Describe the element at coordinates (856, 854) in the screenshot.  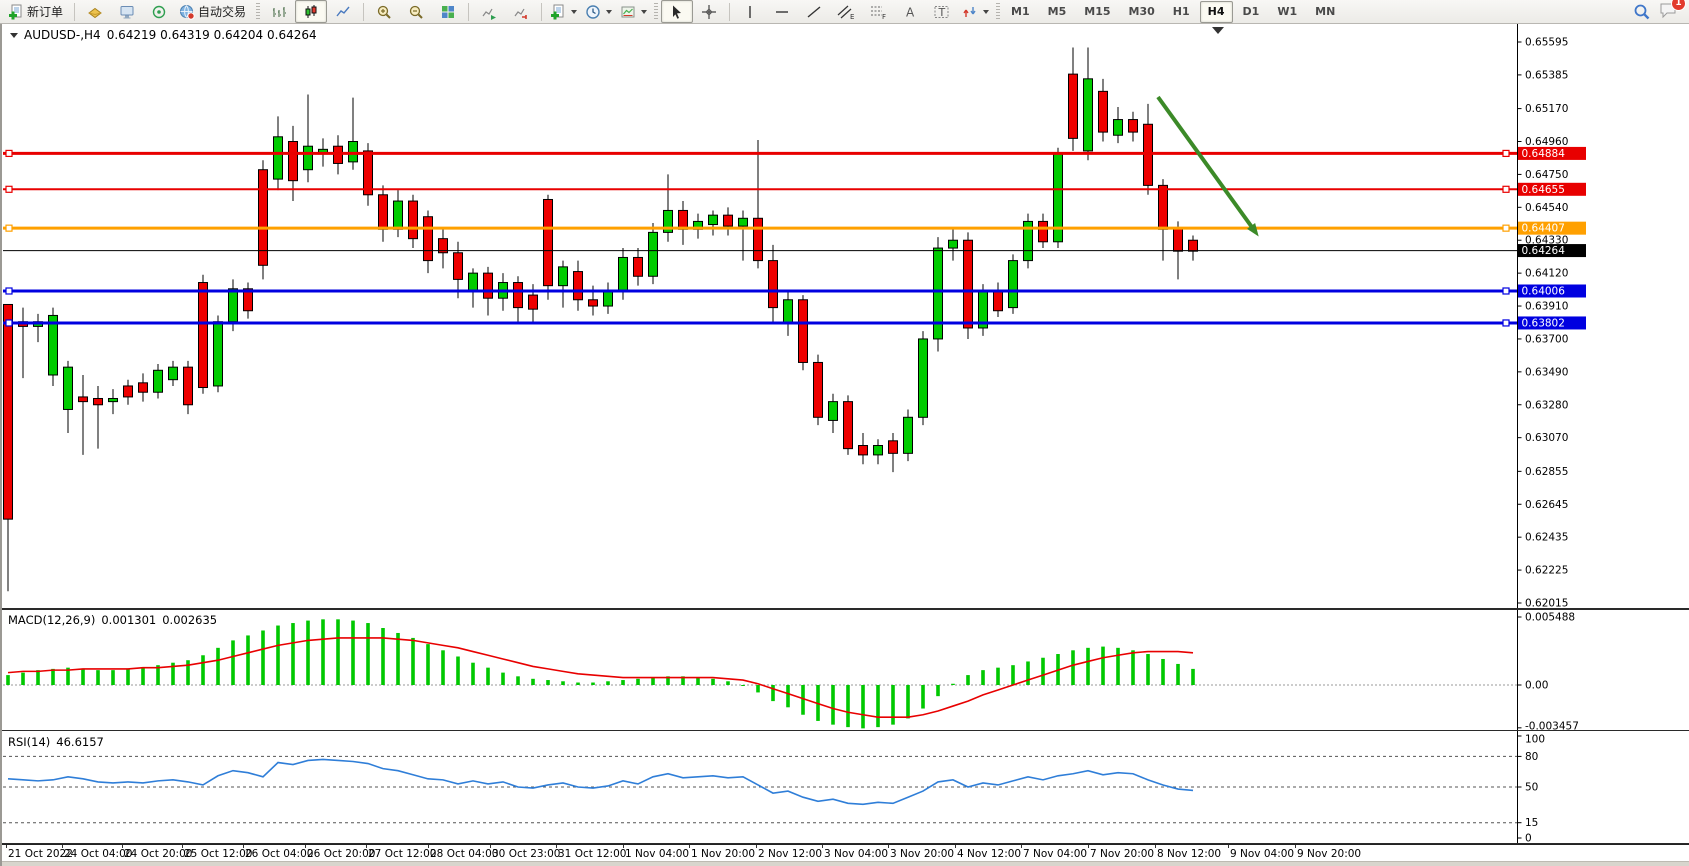
I see `time-label: 3 Nov 04:00` at that location.